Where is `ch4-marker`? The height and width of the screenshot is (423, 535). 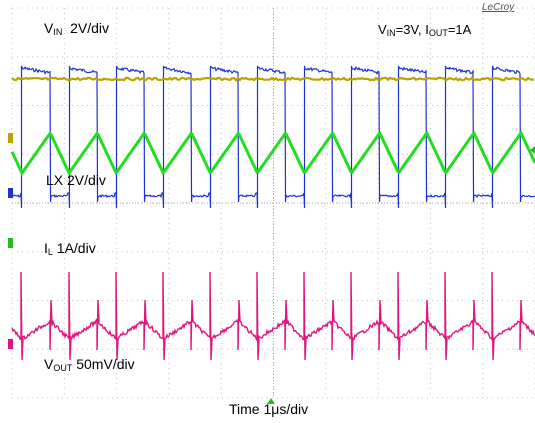 ch4-marker is located at coordinates (10, 344).